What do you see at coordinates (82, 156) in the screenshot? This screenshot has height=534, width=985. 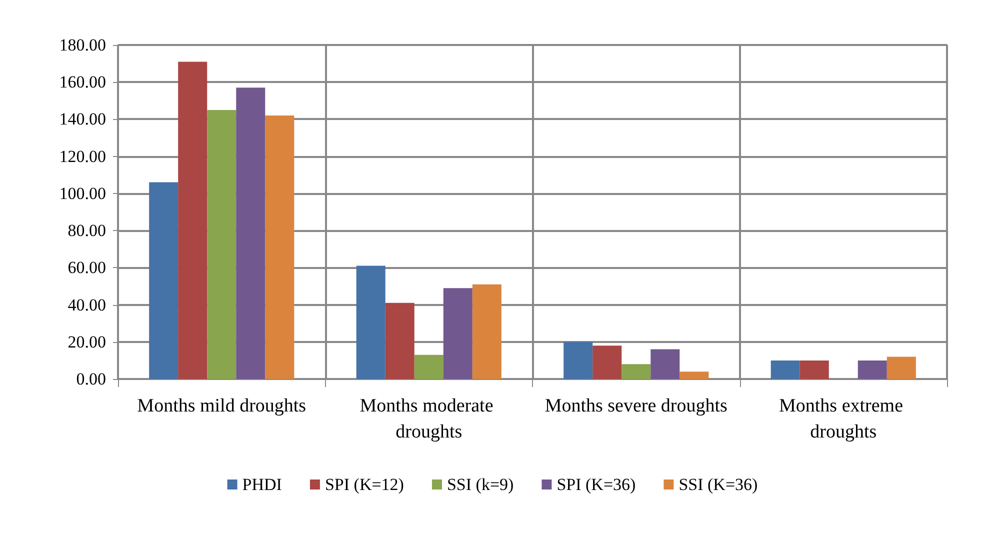 I see `y-tick-label: 120.00` at bounding box center [82, 156].